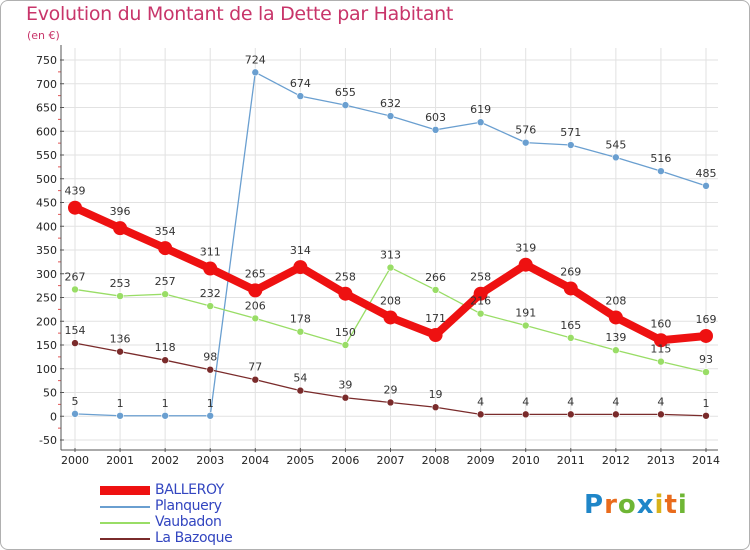  What do you see at coordinates (120, 211) in the screenshot?
I see `data-label-balleroy: 396` at bounding box center [120, 211].